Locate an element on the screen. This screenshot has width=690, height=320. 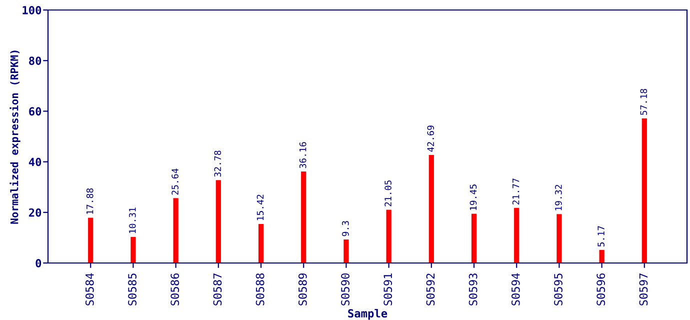
x-tick-label: S0589 is located at coordinates (302, 289).